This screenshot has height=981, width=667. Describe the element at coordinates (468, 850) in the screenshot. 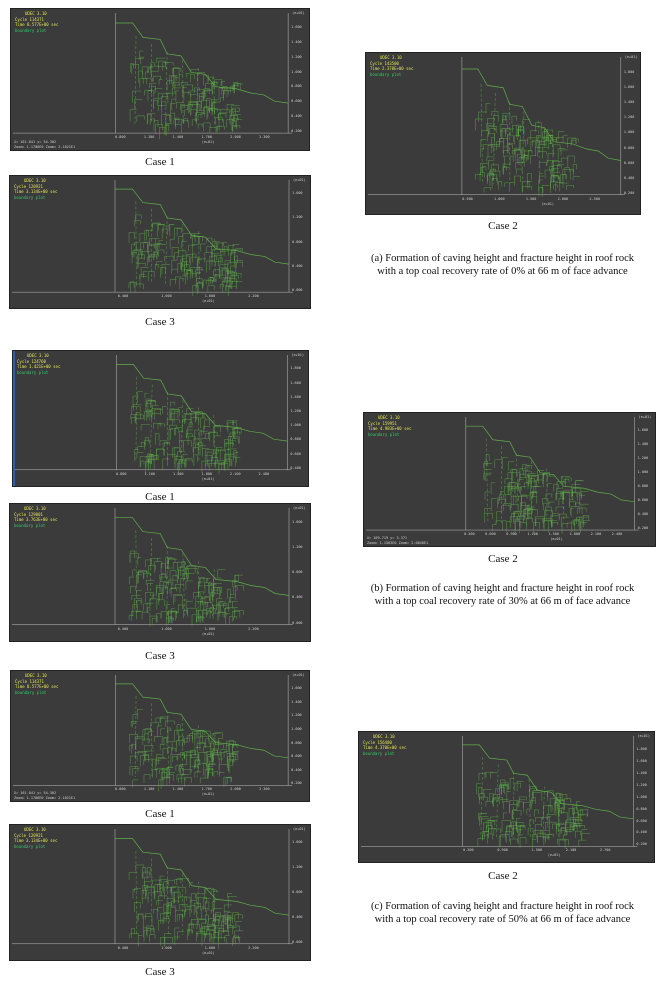

I see `x-tick-label: 0.300` at that location.